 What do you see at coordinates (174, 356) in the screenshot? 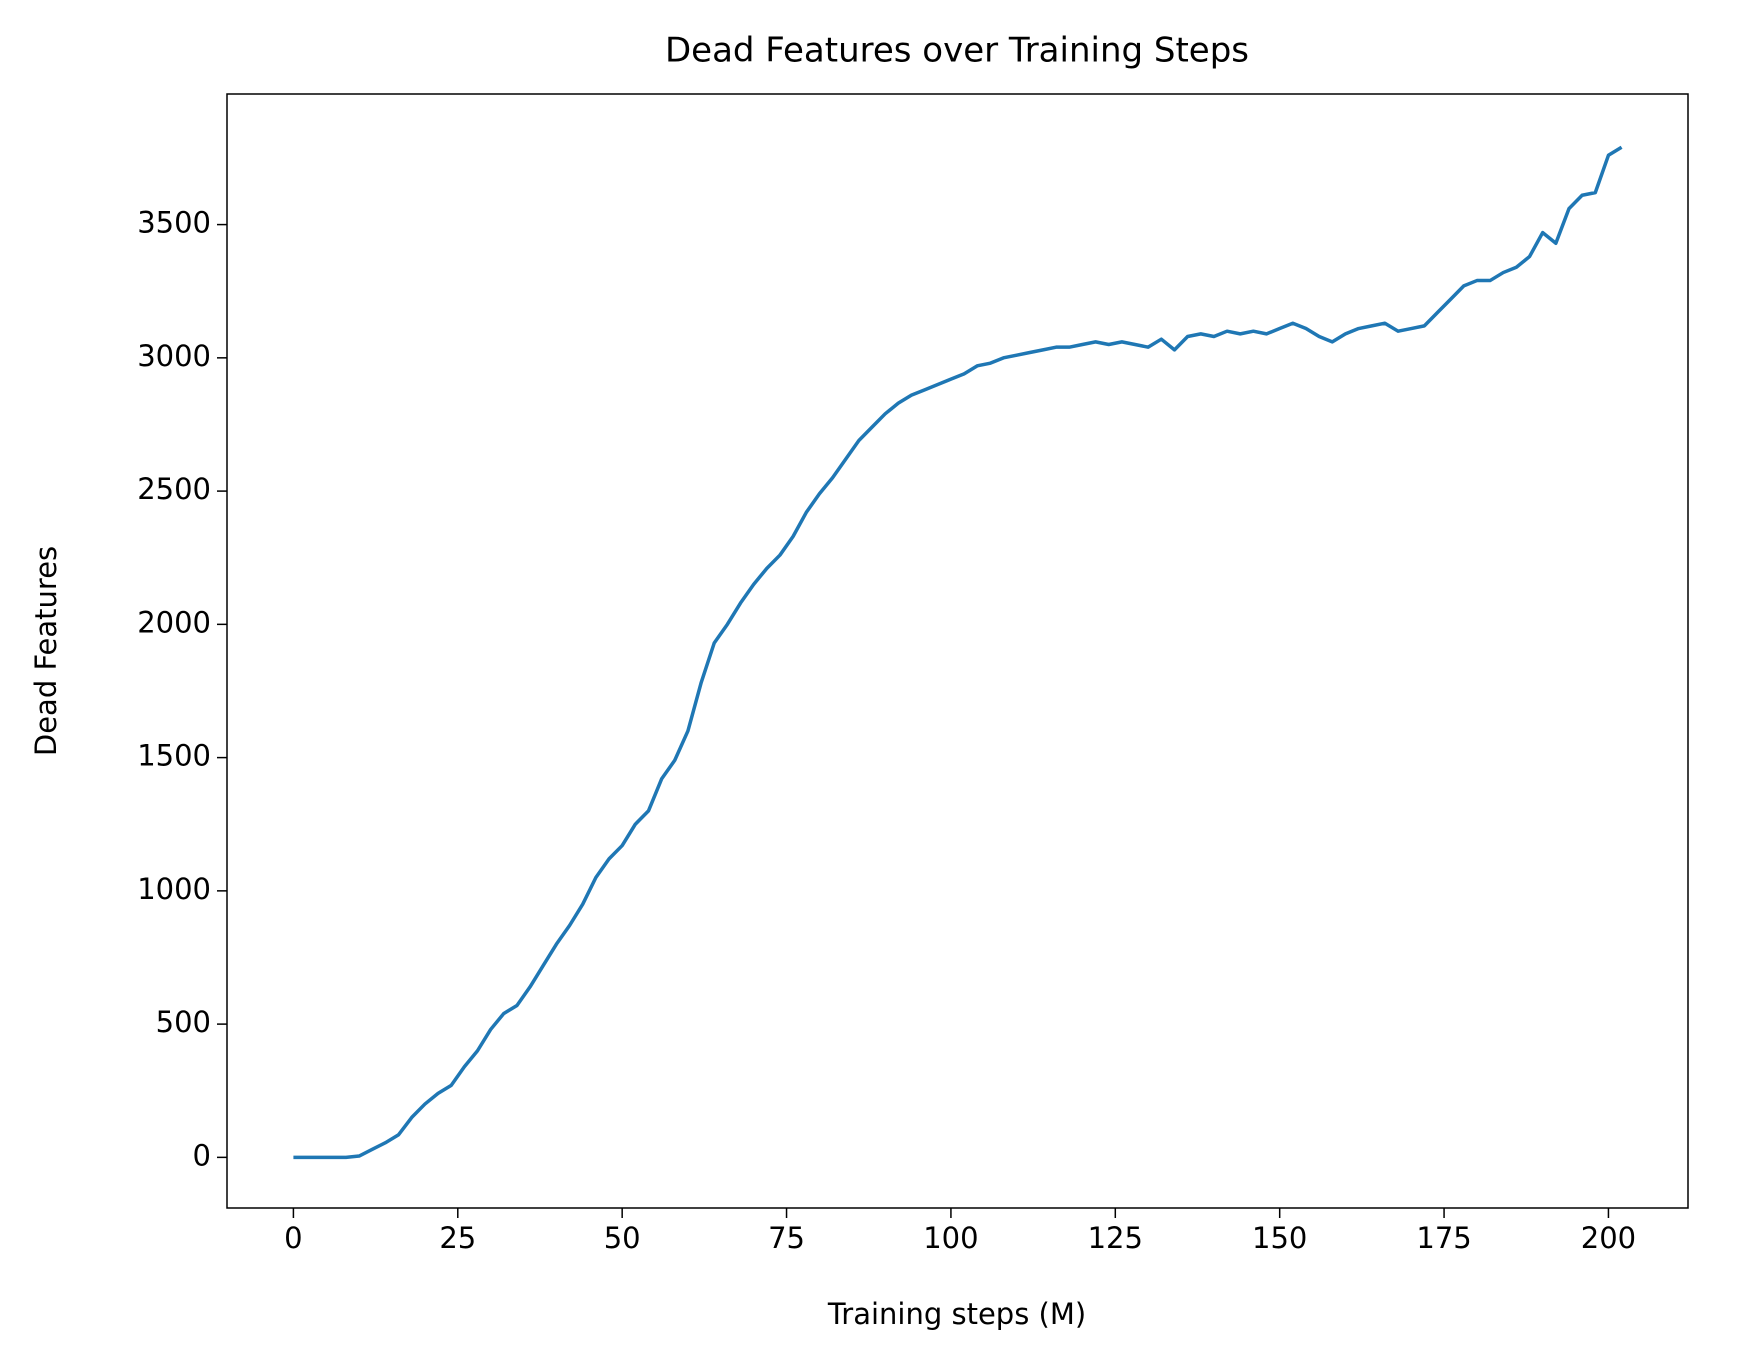
I see `y-tick-label: 3000` at bounding box center [174, 356].